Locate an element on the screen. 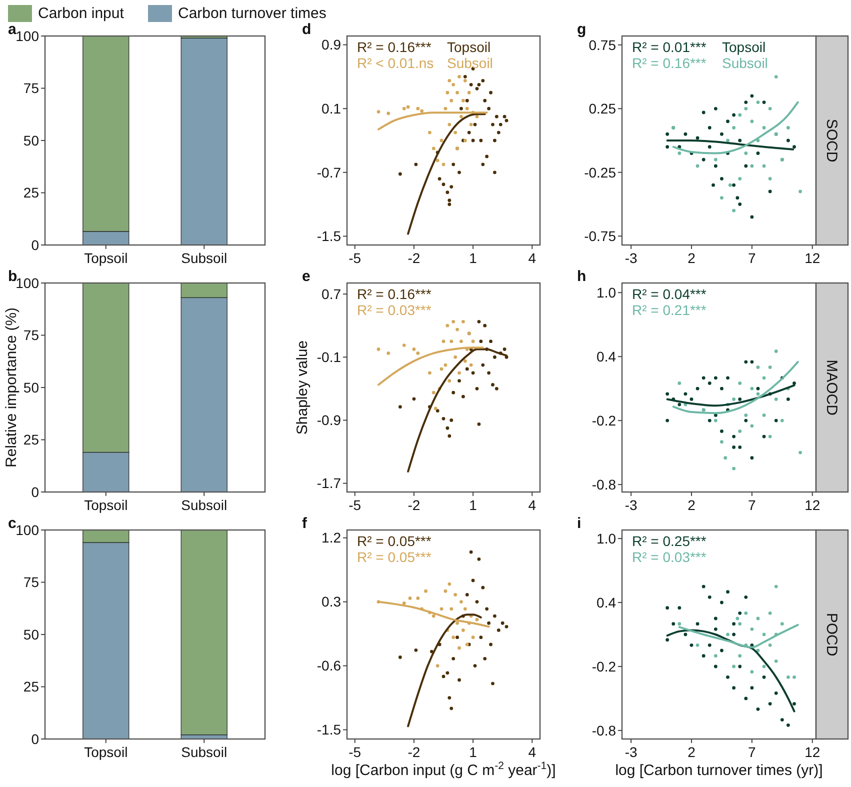 This screenshot has width=851, height=787. legend-label: Carbon turnover times is located at coordinates (252, 13).